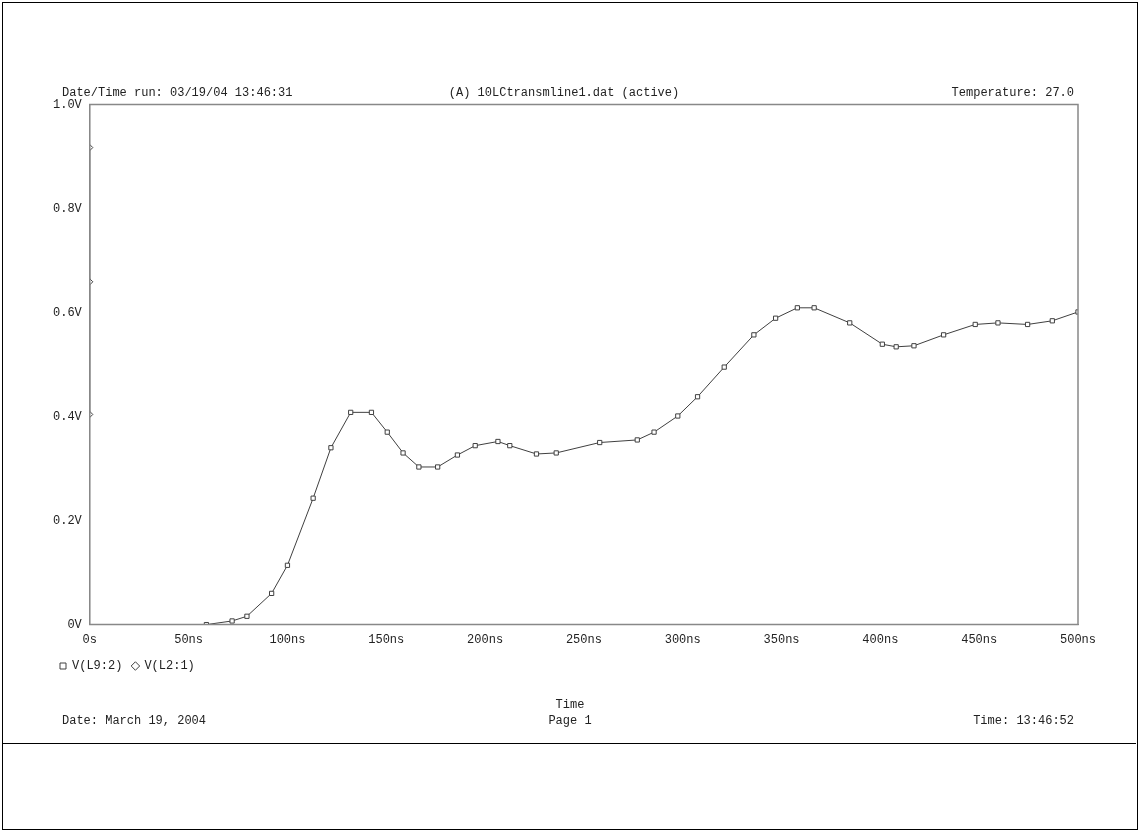 The height and width of the screenshot is (832, 1140). What do you see at coordinates (1078, 639) in the screenshot?
I see `x-tick-label: 500ns` at bounding box center [1078, 639].